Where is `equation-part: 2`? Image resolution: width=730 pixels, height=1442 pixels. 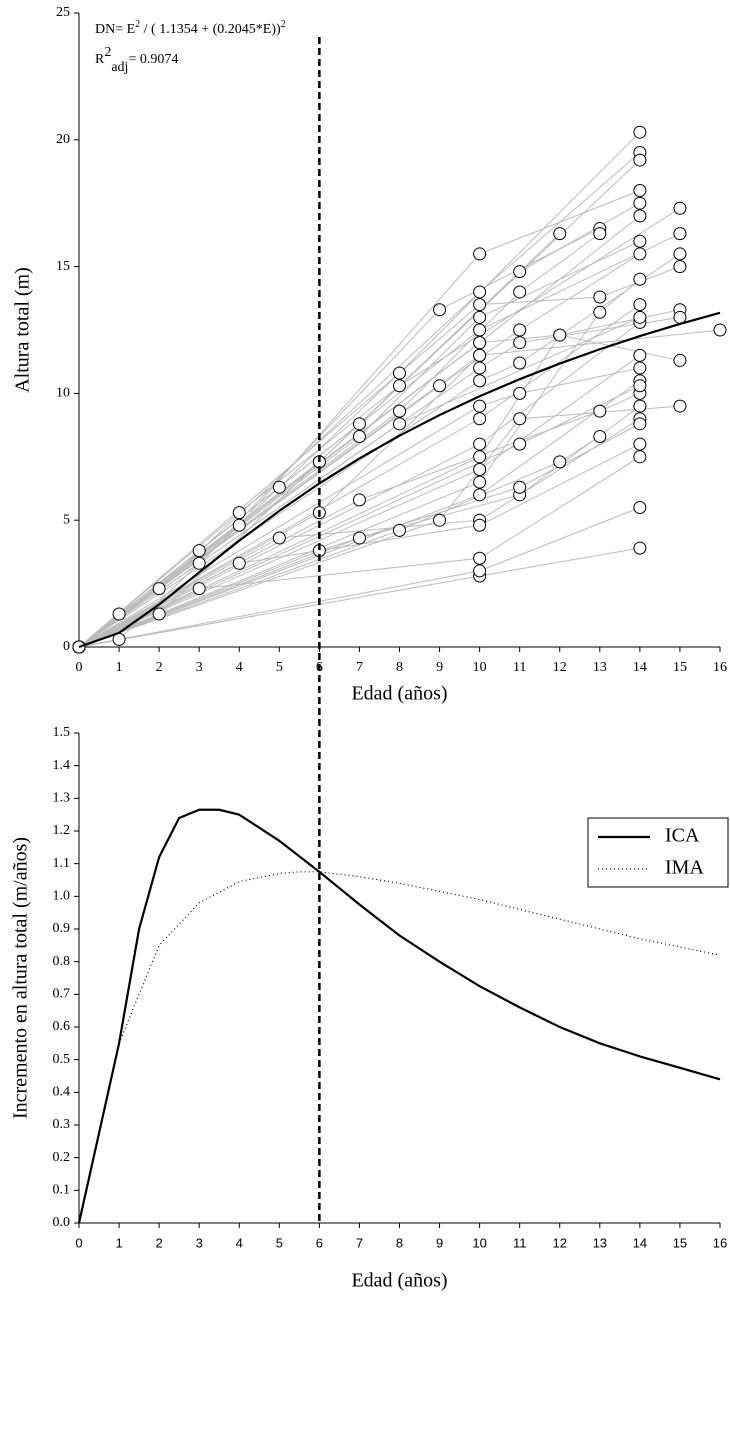
equation-part: 2 is located at coordinates (137, 24).